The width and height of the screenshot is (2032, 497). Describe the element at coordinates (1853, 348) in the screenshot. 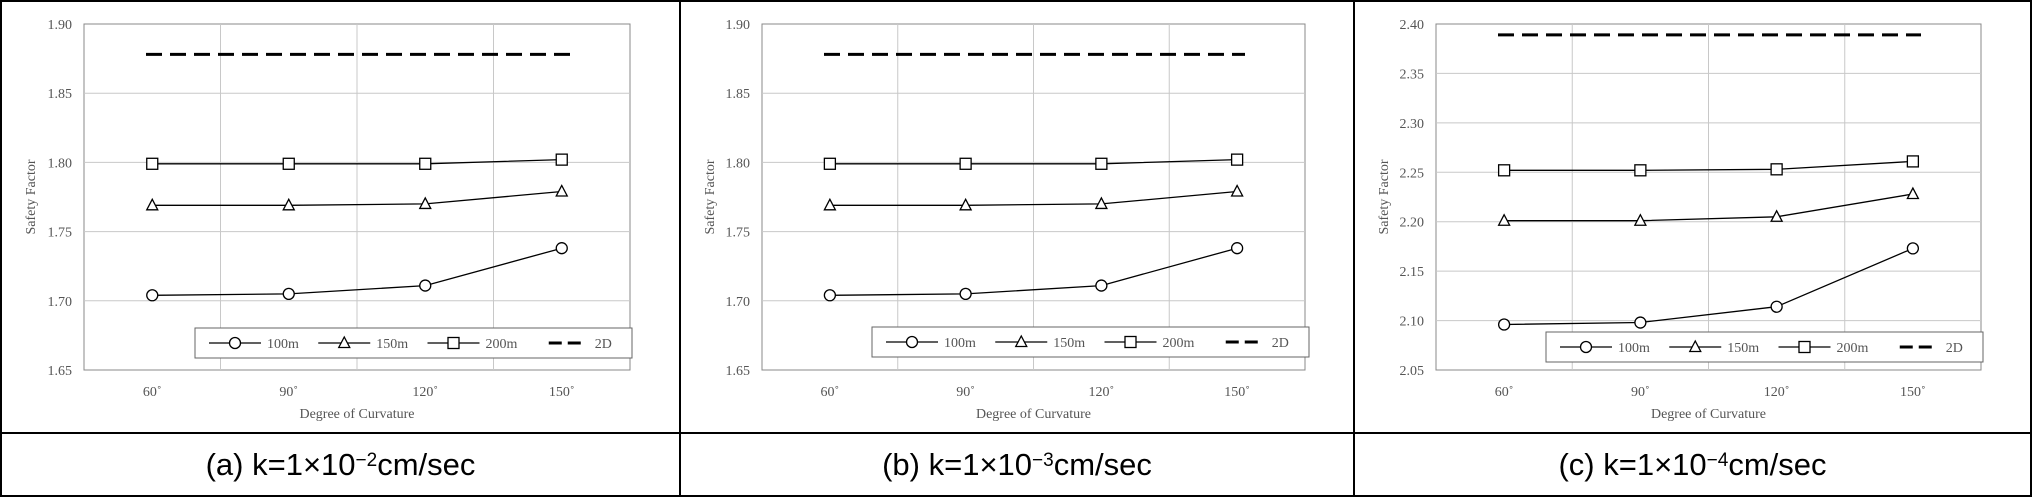

I see `legend-label: 200m` at that location.